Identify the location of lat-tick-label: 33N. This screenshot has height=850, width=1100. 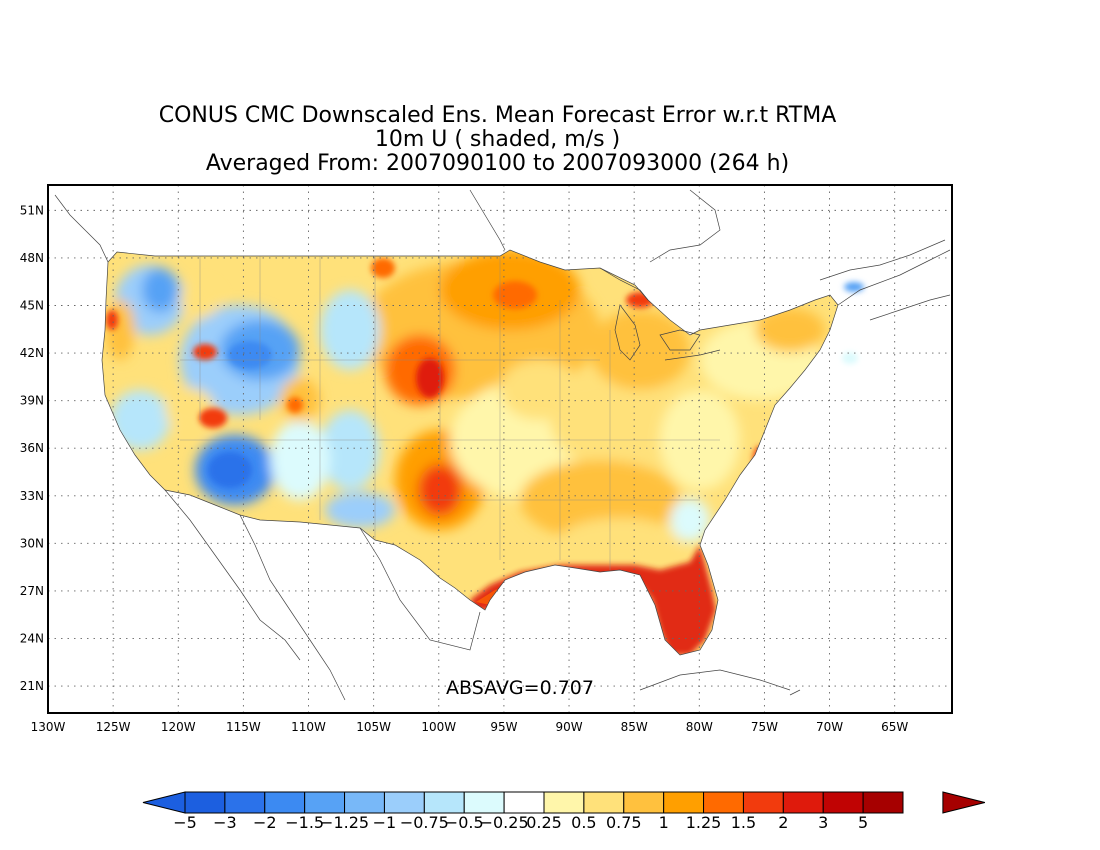
(32, 496).